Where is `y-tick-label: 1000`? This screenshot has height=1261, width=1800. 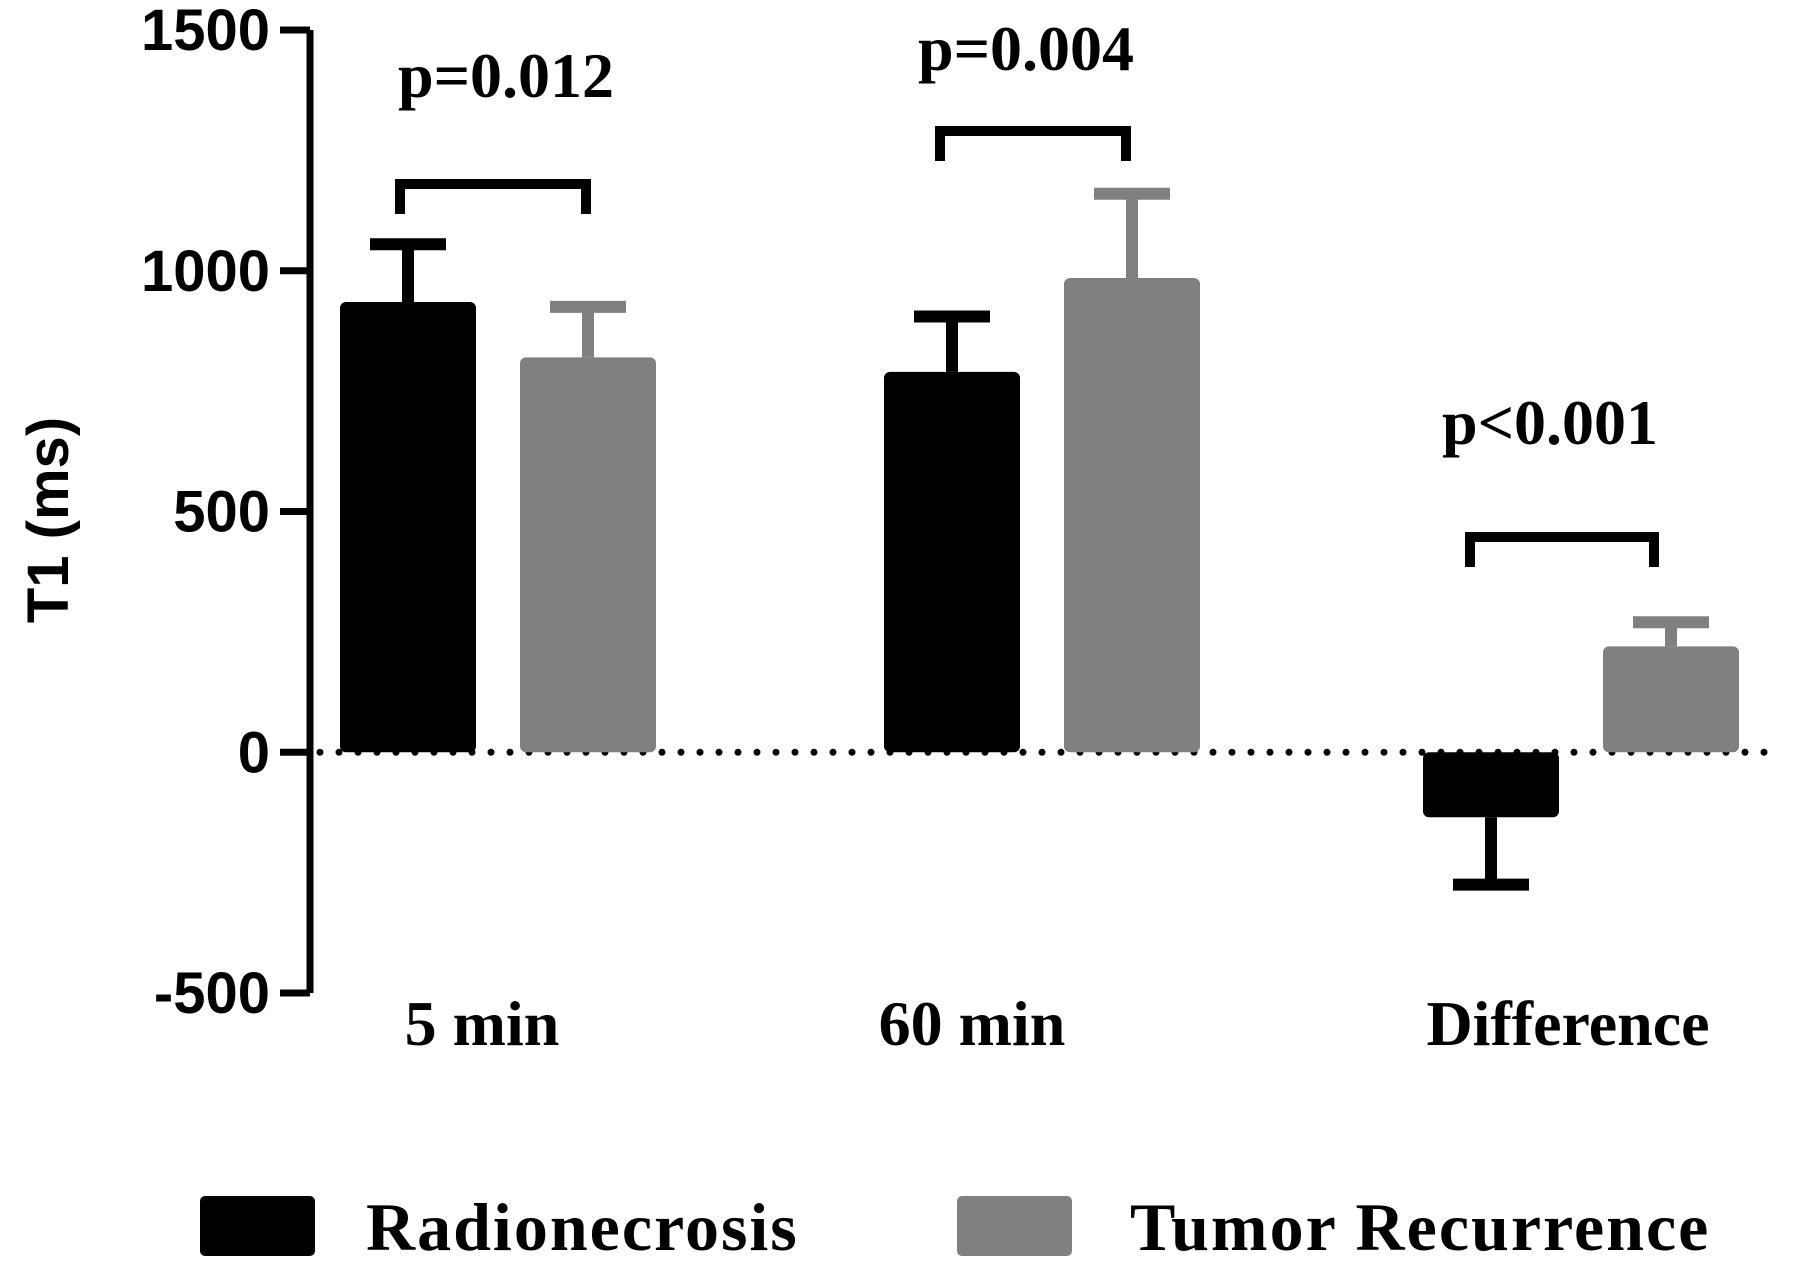
y-tick-label: 1000 is located at coordinates (205, 271).